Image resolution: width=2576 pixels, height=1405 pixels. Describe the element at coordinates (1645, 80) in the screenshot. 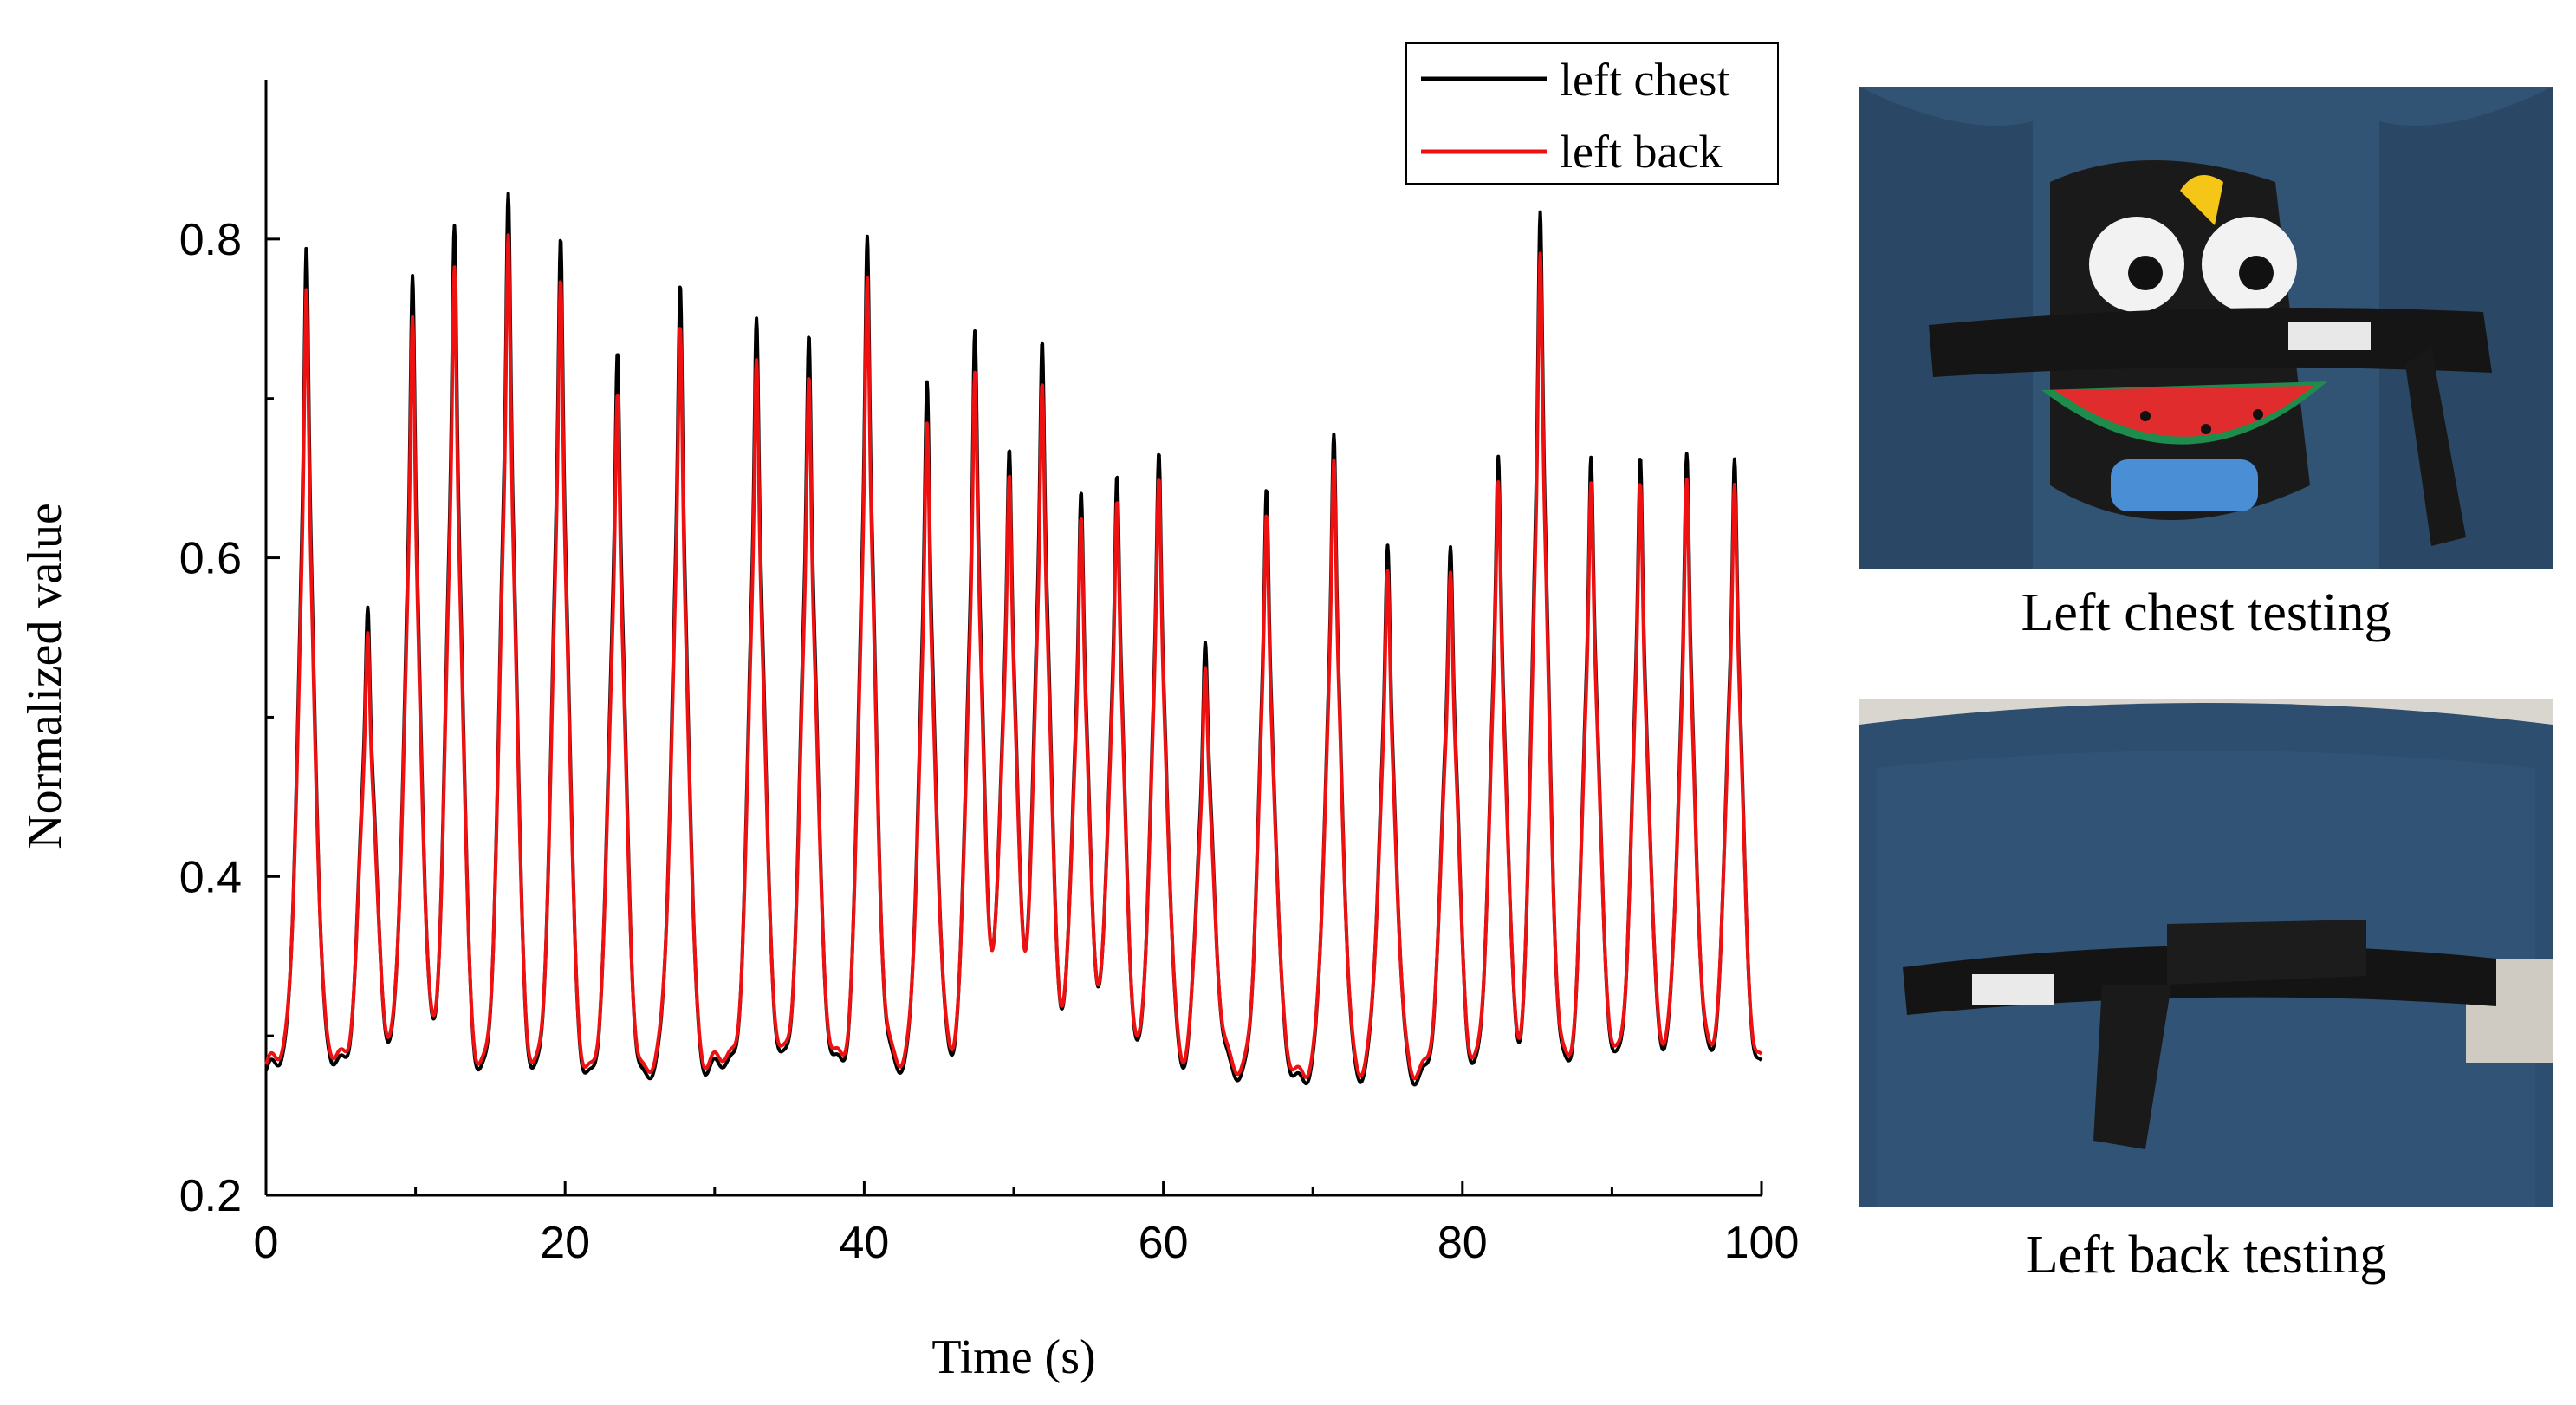

I see `legend-label-left-chest: left chest` at that location.